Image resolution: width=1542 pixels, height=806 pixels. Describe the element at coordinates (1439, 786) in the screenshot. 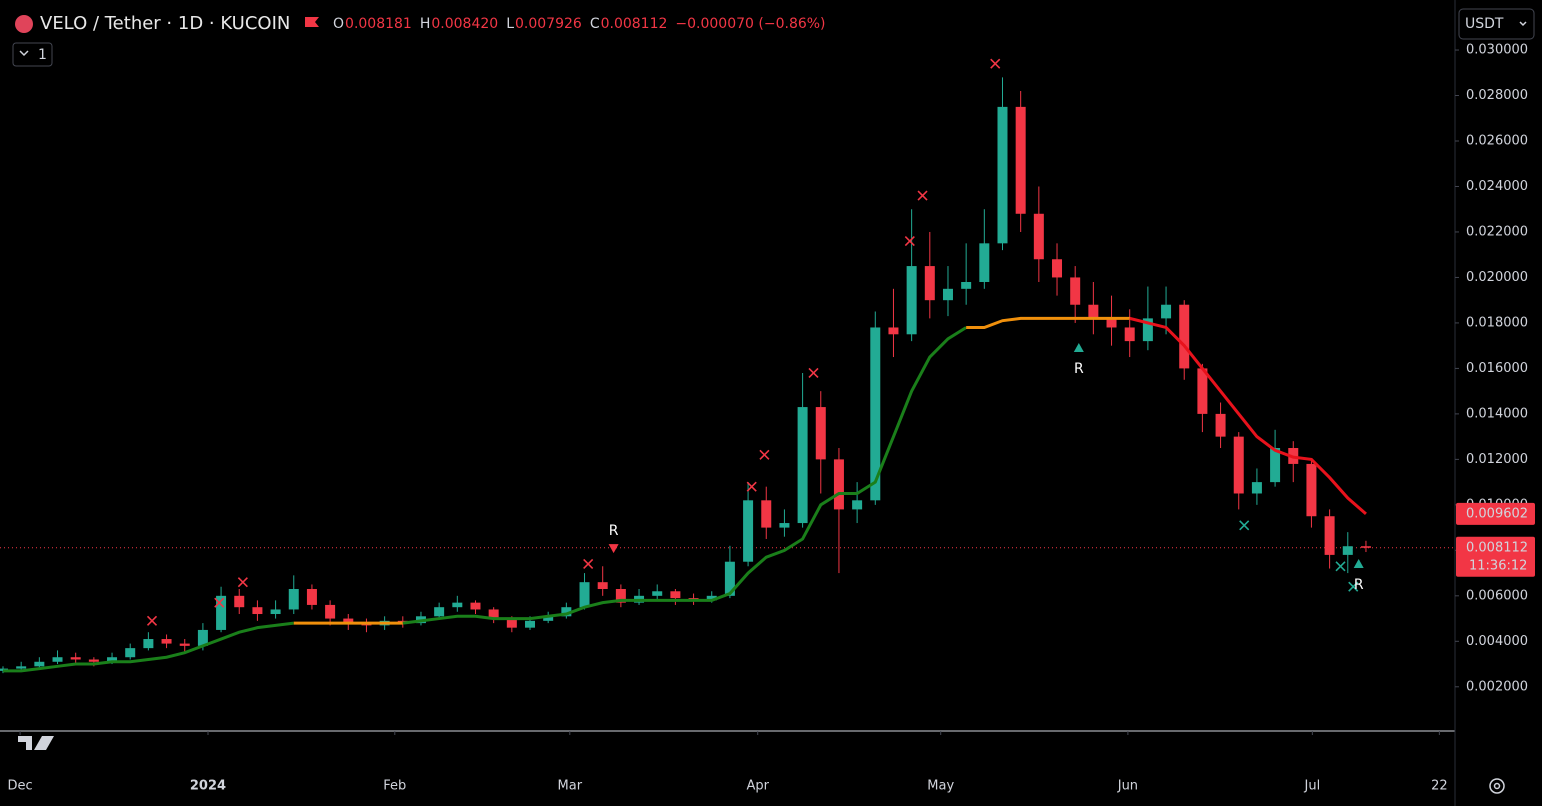

I see `x-tick-label: 22` at that location.